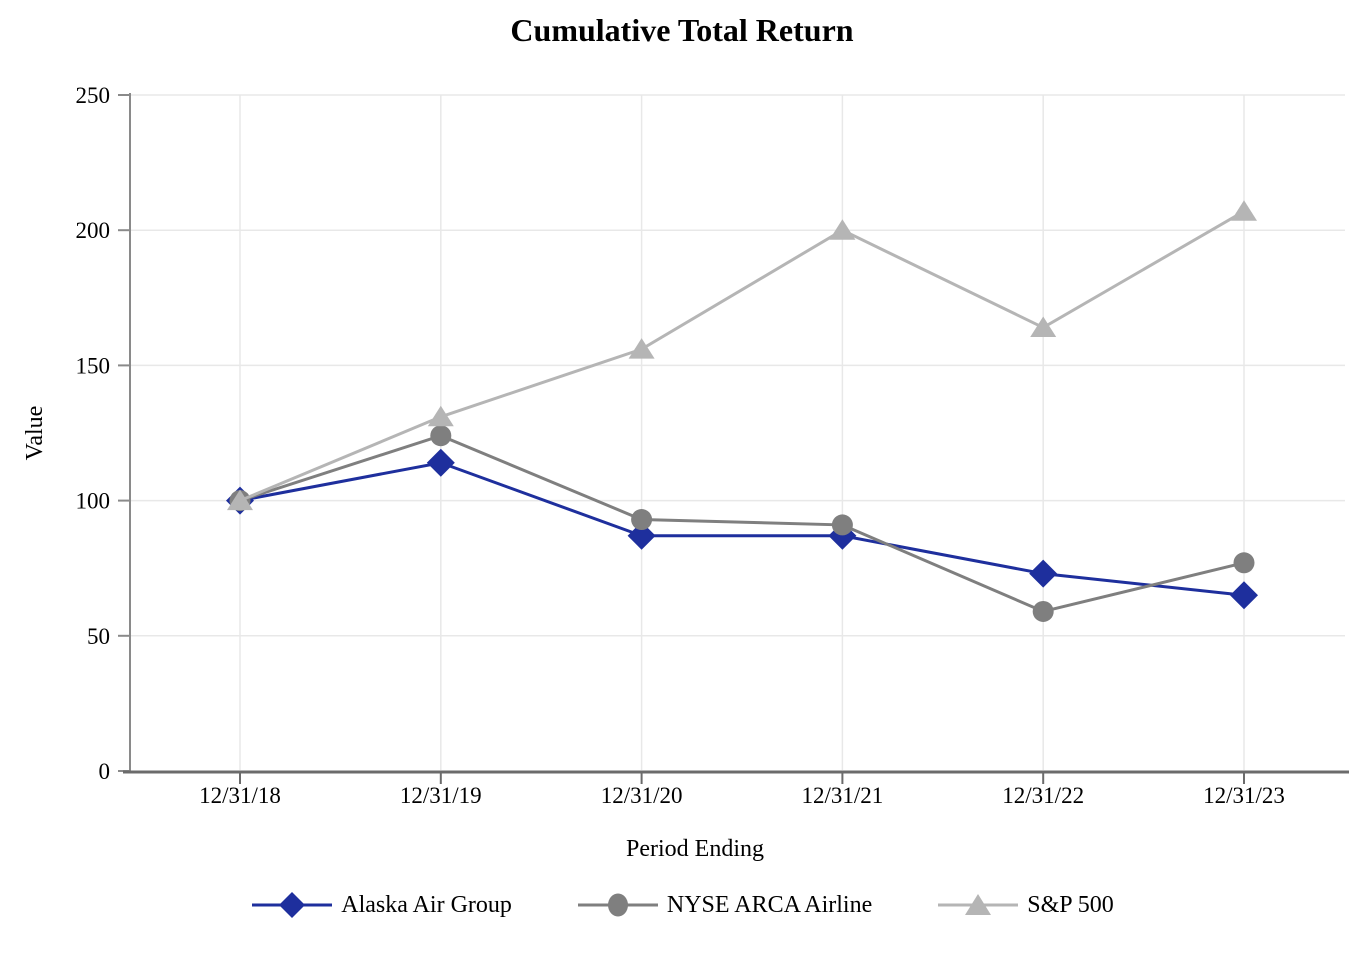 The width and height of the screenshot is (1364, 960). Describe the element at coordinates (1244, 795) in the screenshot. I see `x-tick-label: 12/31/23` at that location.